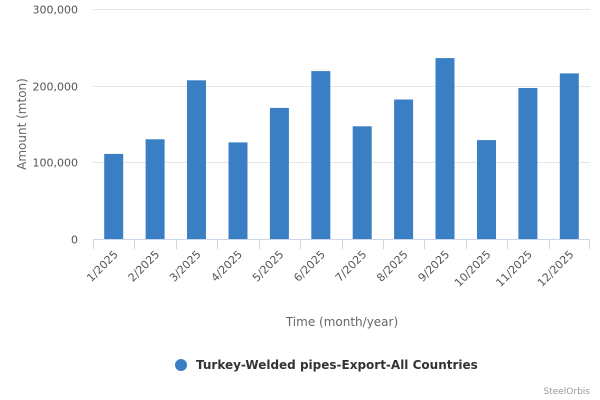  What do you see at coordinates (268, 266) in the screenshot?
I see `x-tick-label: 5/2025` at bounding box center [268, 266].